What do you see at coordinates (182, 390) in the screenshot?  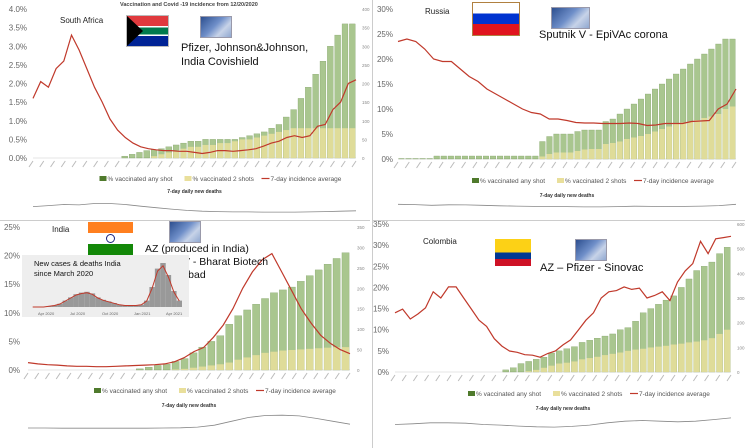 I see `legend-swatch-two-shots` at bounding box center [182, 390].